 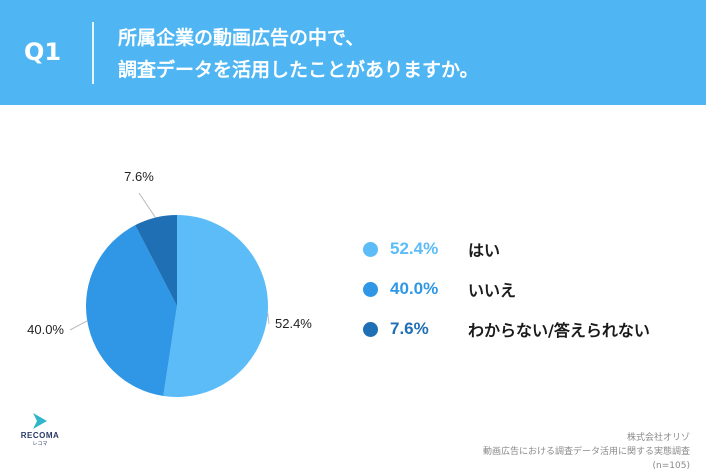 I want to click on legend-item-2: 40.0% いいえ, so click(x=506, y=289).